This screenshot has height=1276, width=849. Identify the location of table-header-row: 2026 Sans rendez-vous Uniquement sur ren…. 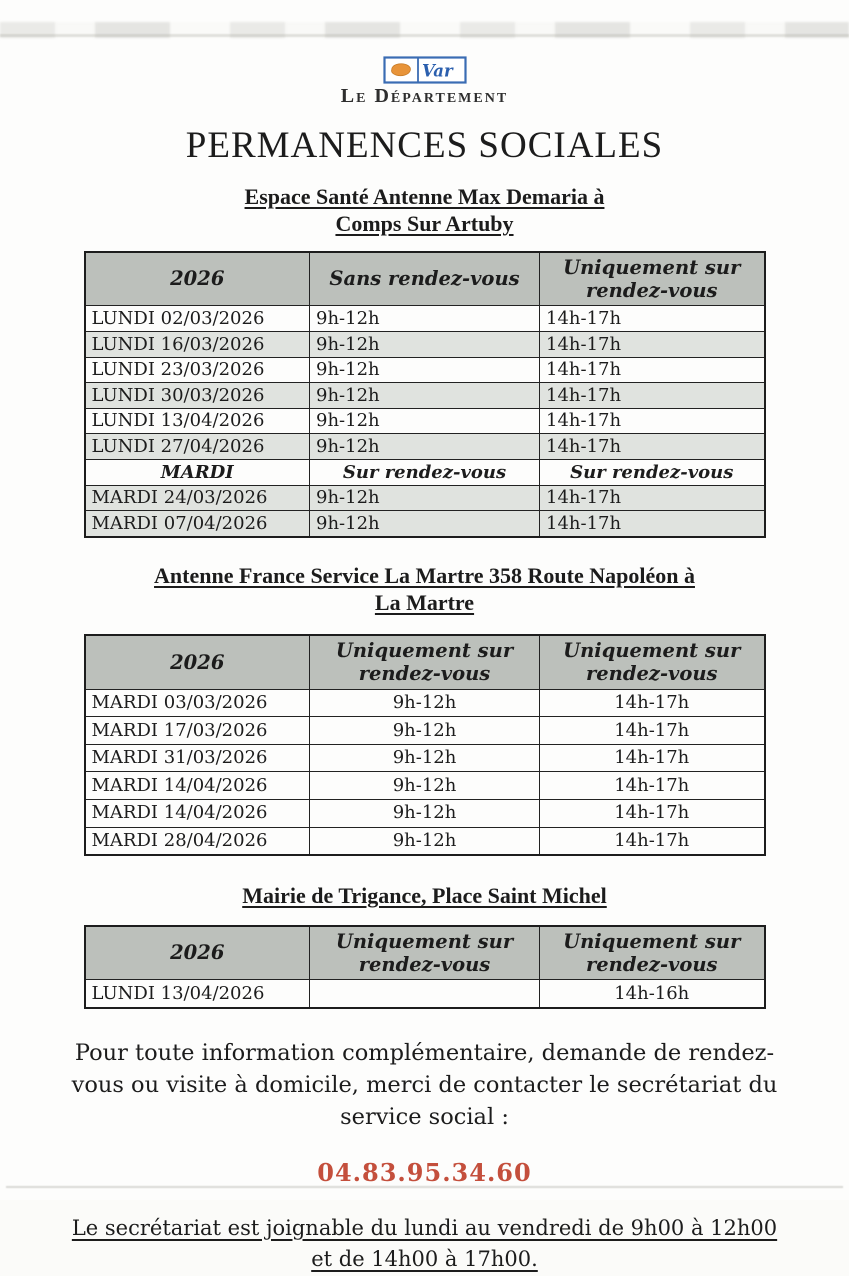
(424, 279).